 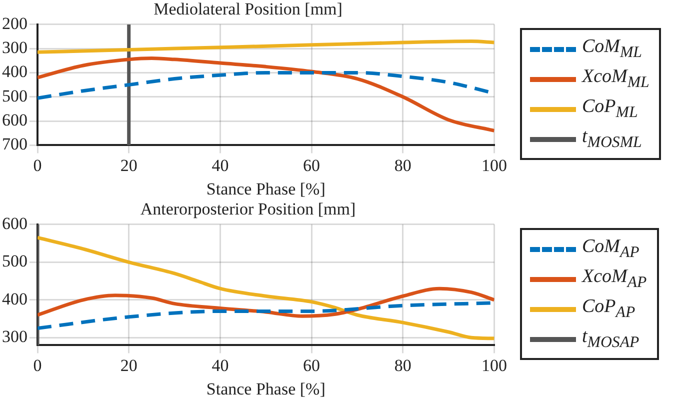 What do you see at coordinates (248, 209) in the screenshot?
I see `chart-title: Anterorposterior Position [mm]` at bounding box center [248, 209].